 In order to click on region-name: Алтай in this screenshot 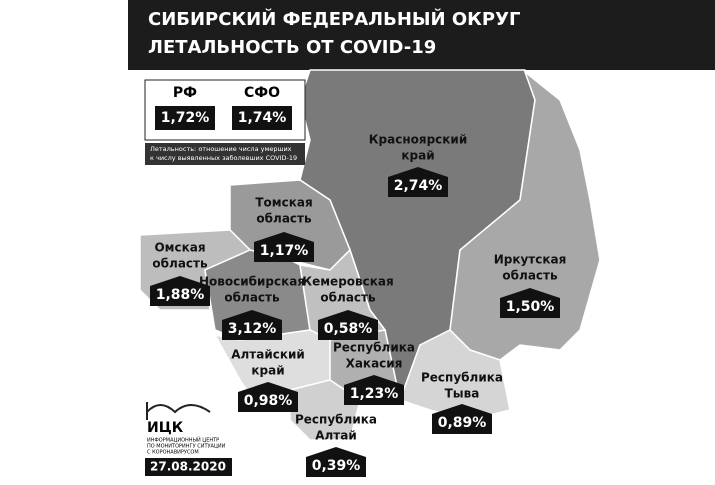, I will do `click(336, 436)`.